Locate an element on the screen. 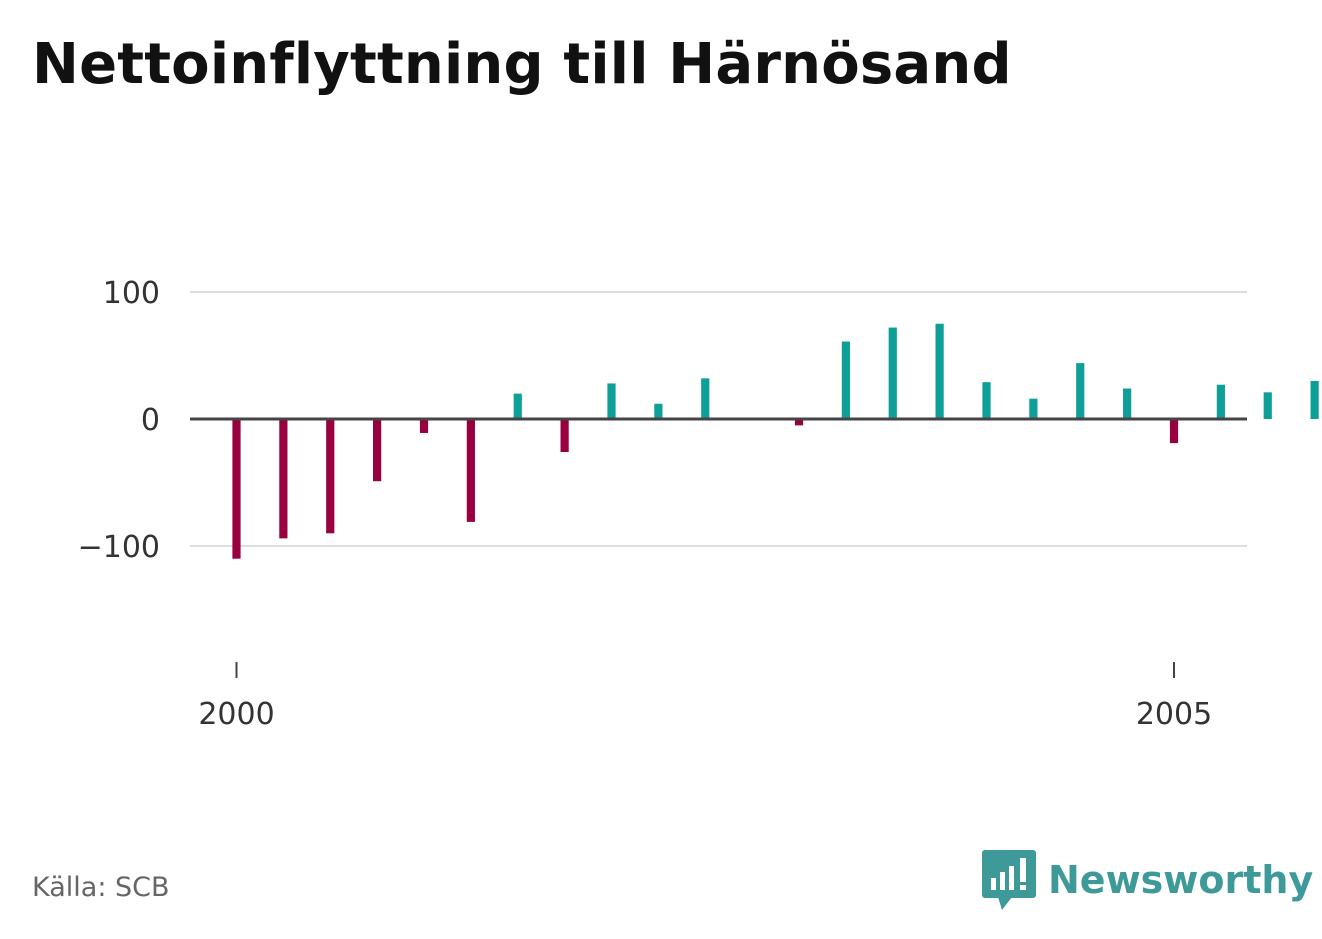 This screenshot has height=939, width=1322. y-tick-label: 100 is located at coordinates (131, 293).